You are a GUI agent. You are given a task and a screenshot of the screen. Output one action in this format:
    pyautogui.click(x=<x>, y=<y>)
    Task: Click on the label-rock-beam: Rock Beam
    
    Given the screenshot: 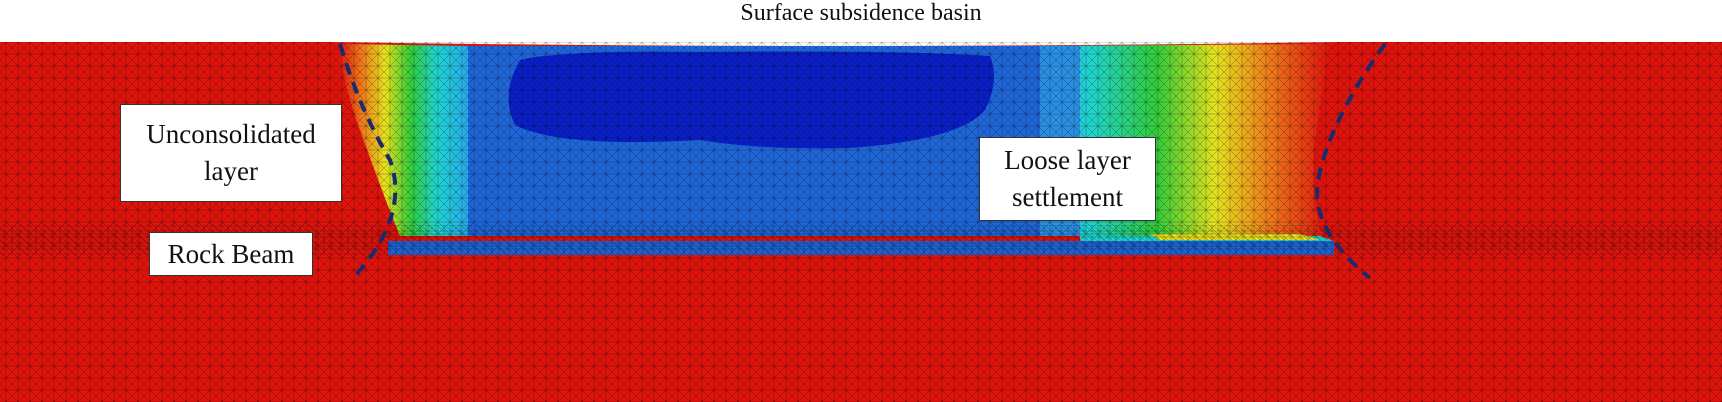 What is the action you would take?
    pyautogui.click(x=231, y=254)
    